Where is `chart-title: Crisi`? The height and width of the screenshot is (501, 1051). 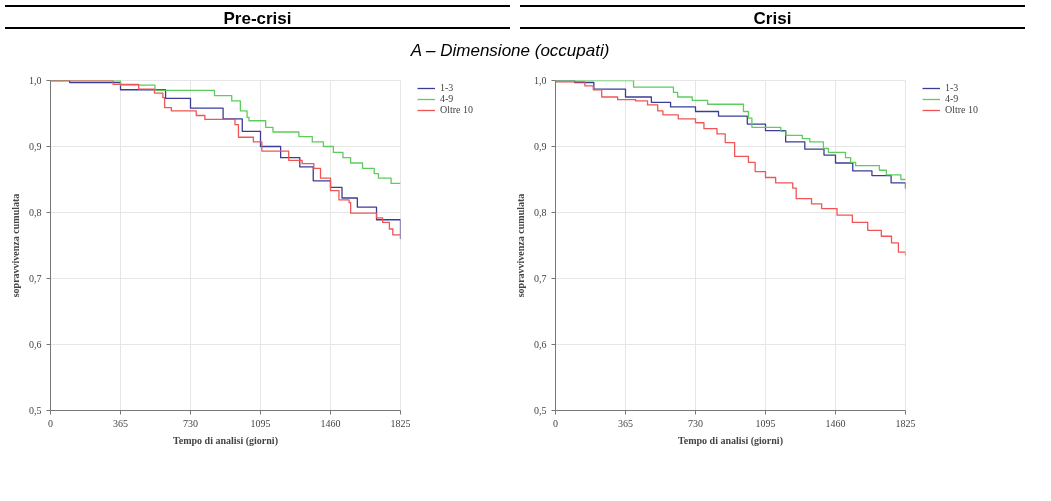 chart-title: Crisi is located at coordinates (772, 19).